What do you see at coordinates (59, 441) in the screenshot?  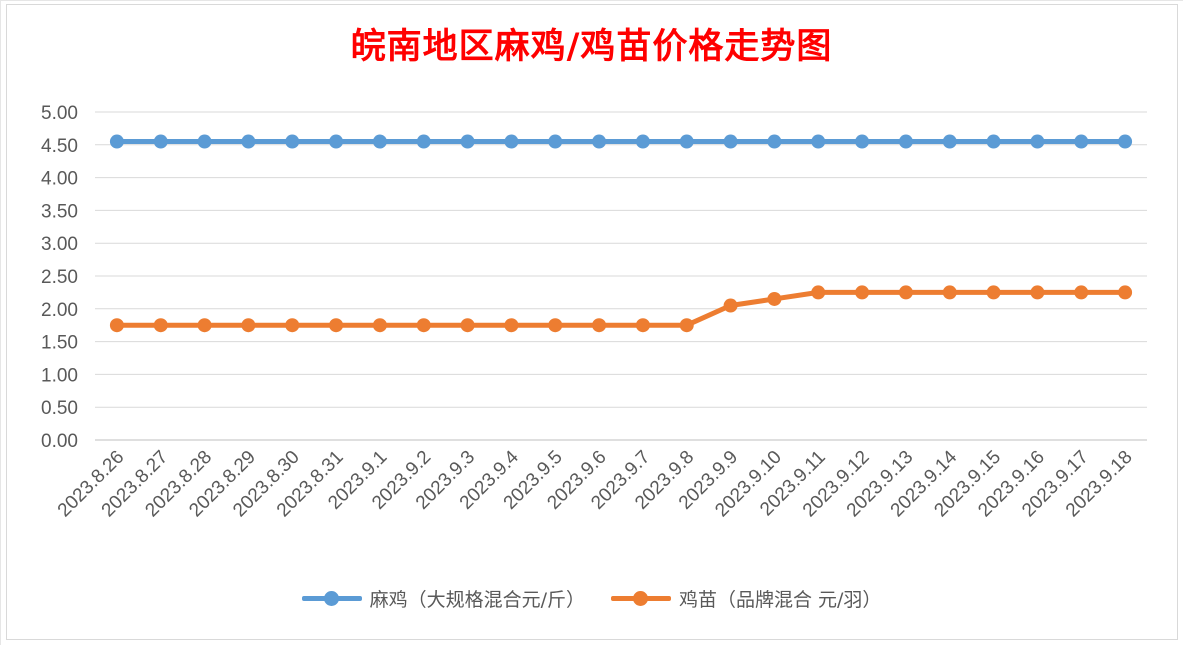 I see `y-tick-label: 0.00` at bounding box center [59, 441].